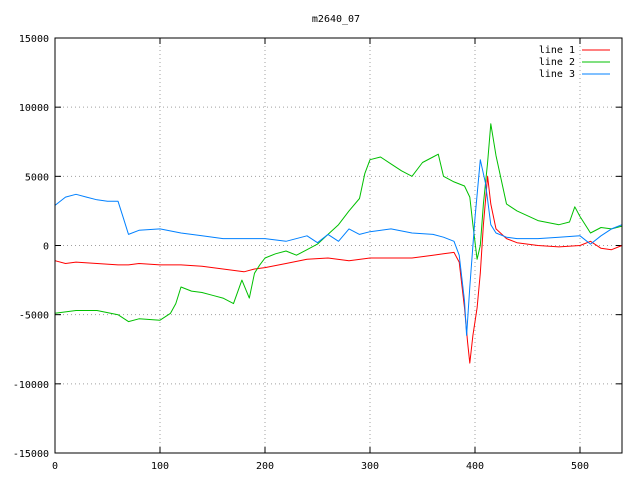 The image size is (640, 480). Describe the element at coordinates (34, 39) in the screenshot. I see `y-tick-label: 15000` at that location.